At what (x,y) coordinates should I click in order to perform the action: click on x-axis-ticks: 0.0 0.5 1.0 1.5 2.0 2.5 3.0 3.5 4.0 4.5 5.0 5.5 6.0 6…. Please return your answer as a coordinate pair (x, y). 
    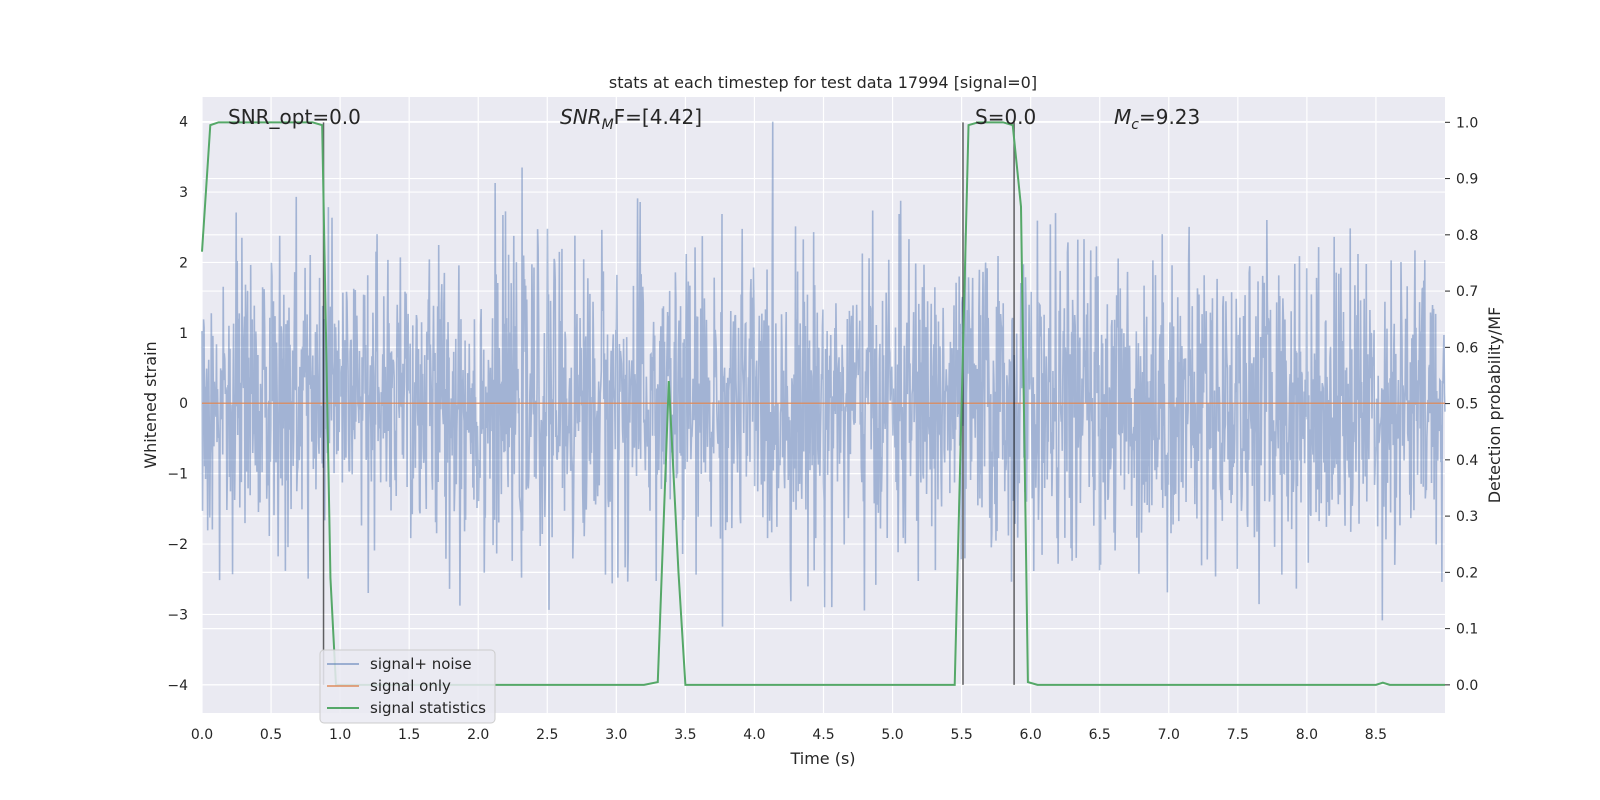
    Looking at the image, I should click on (789, 735).